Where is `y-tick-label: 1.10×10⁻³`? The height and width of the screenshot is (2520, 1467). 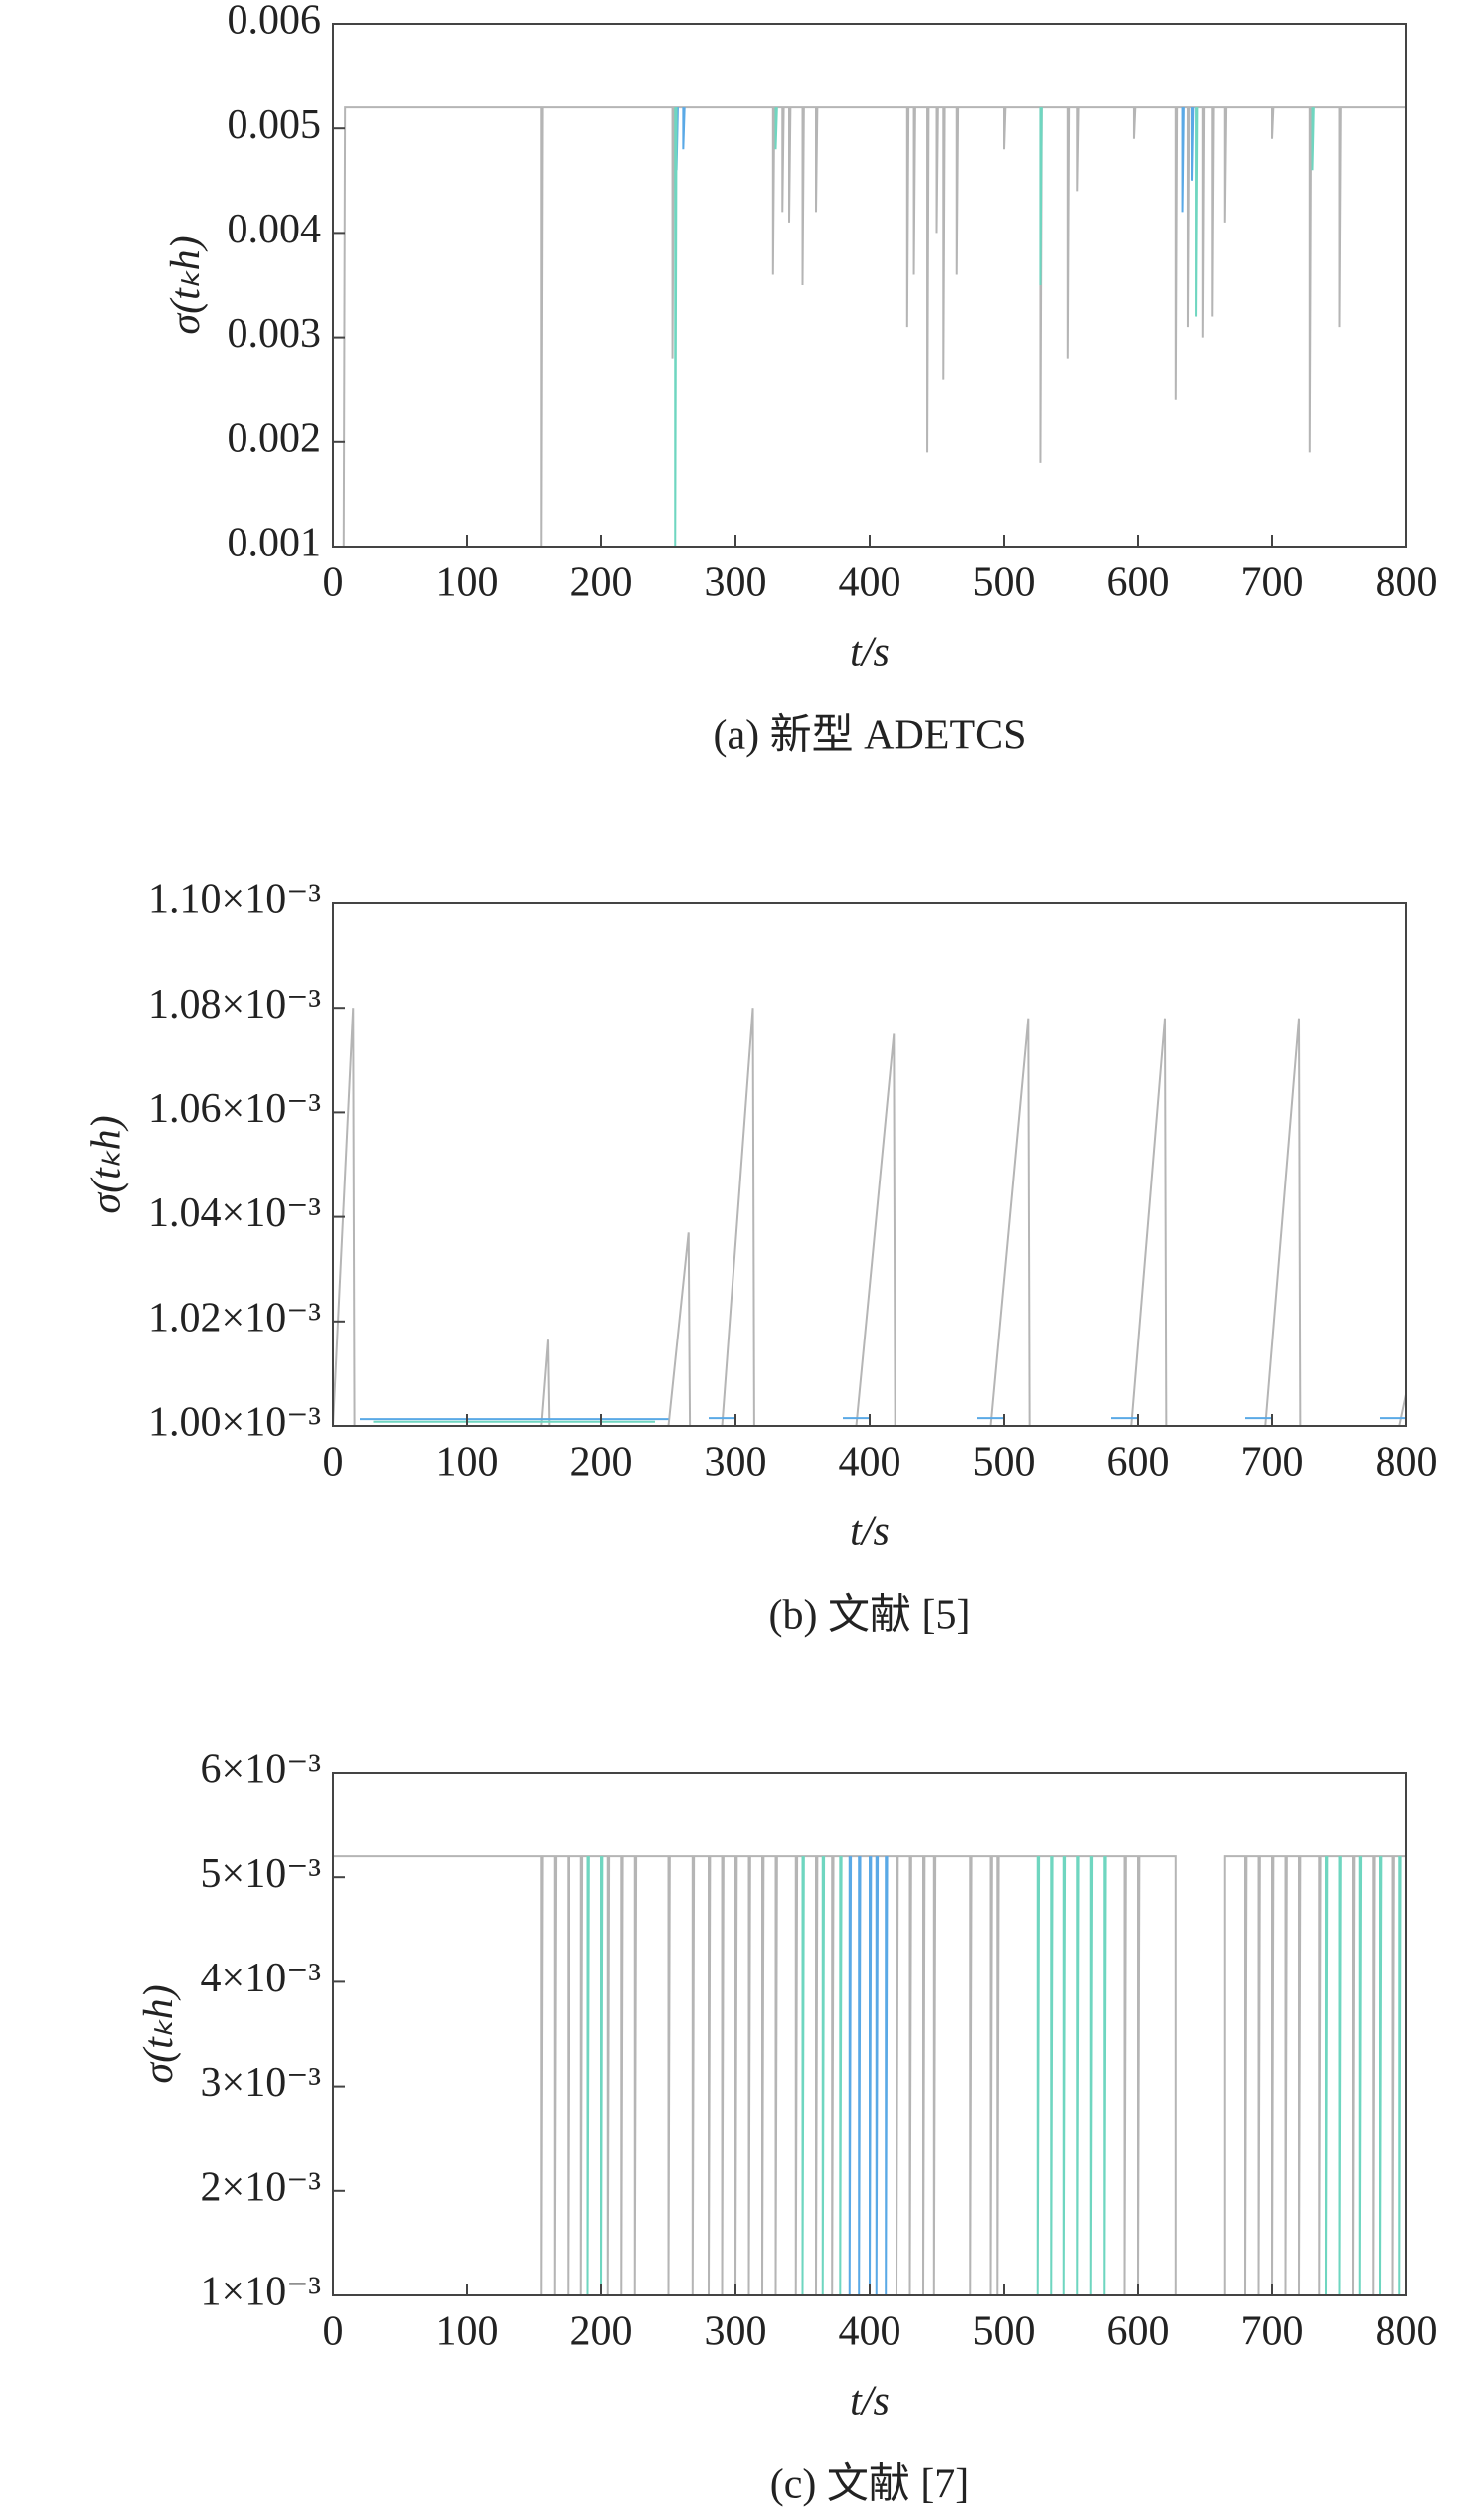
y-tick-label: 1.10×10⁻³ is located at coordinates (234, 900).